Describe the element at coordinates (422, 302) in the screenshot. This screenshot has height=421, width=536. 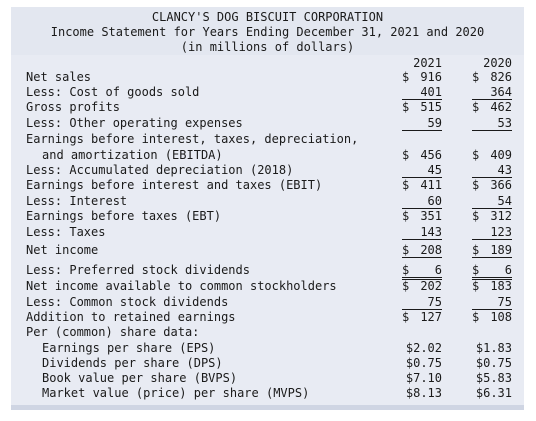
I see `value-2021: 75` at that location.